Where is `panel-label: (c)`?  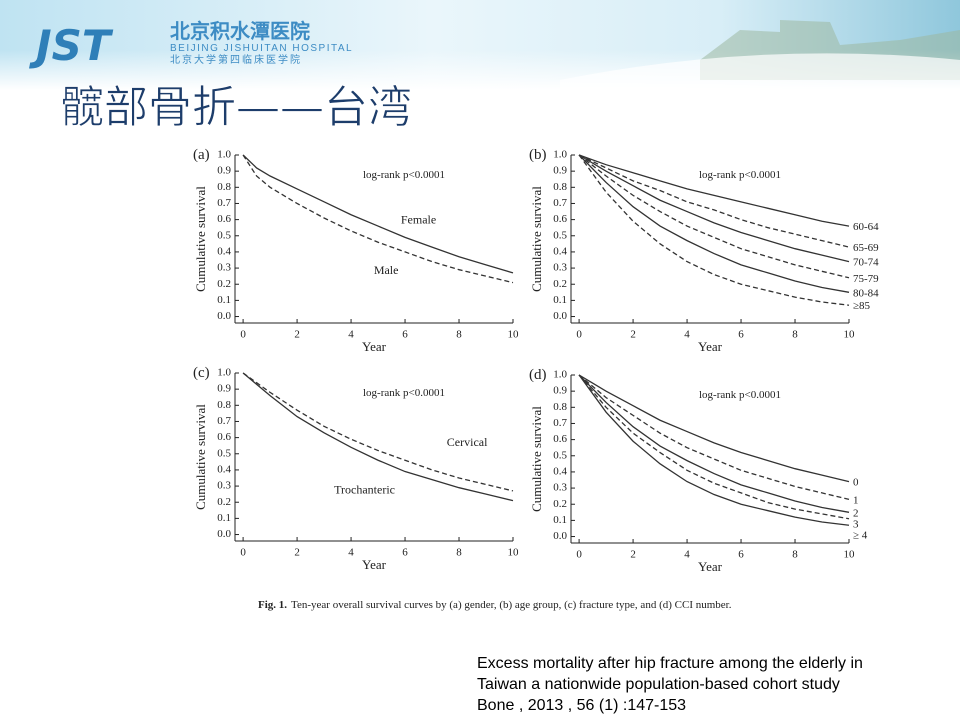 panel-label: (c) is located at coordinates (201, 373).